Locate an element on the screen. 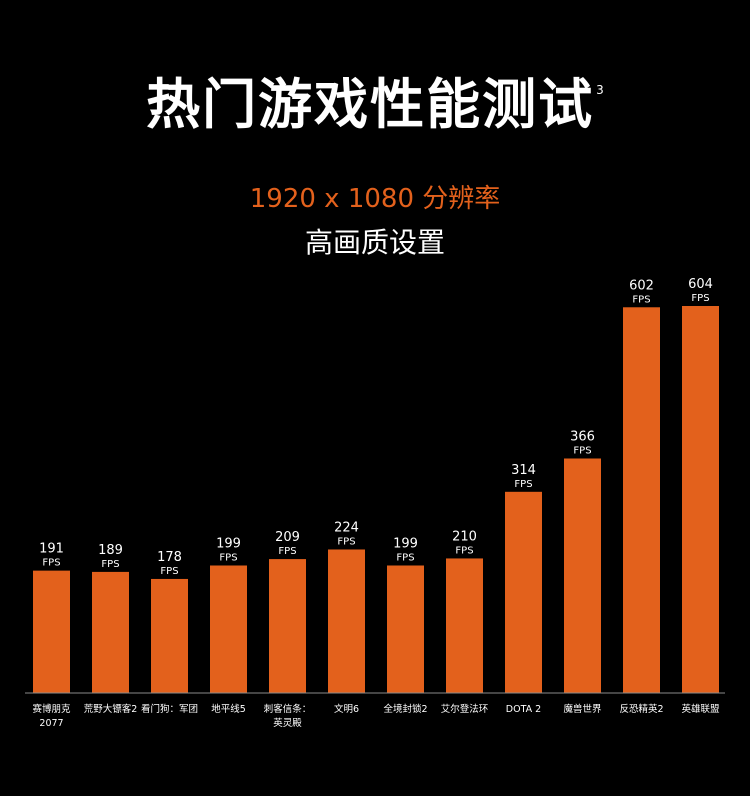  unit-label-8: FPS is located at coordinates (523, 484).